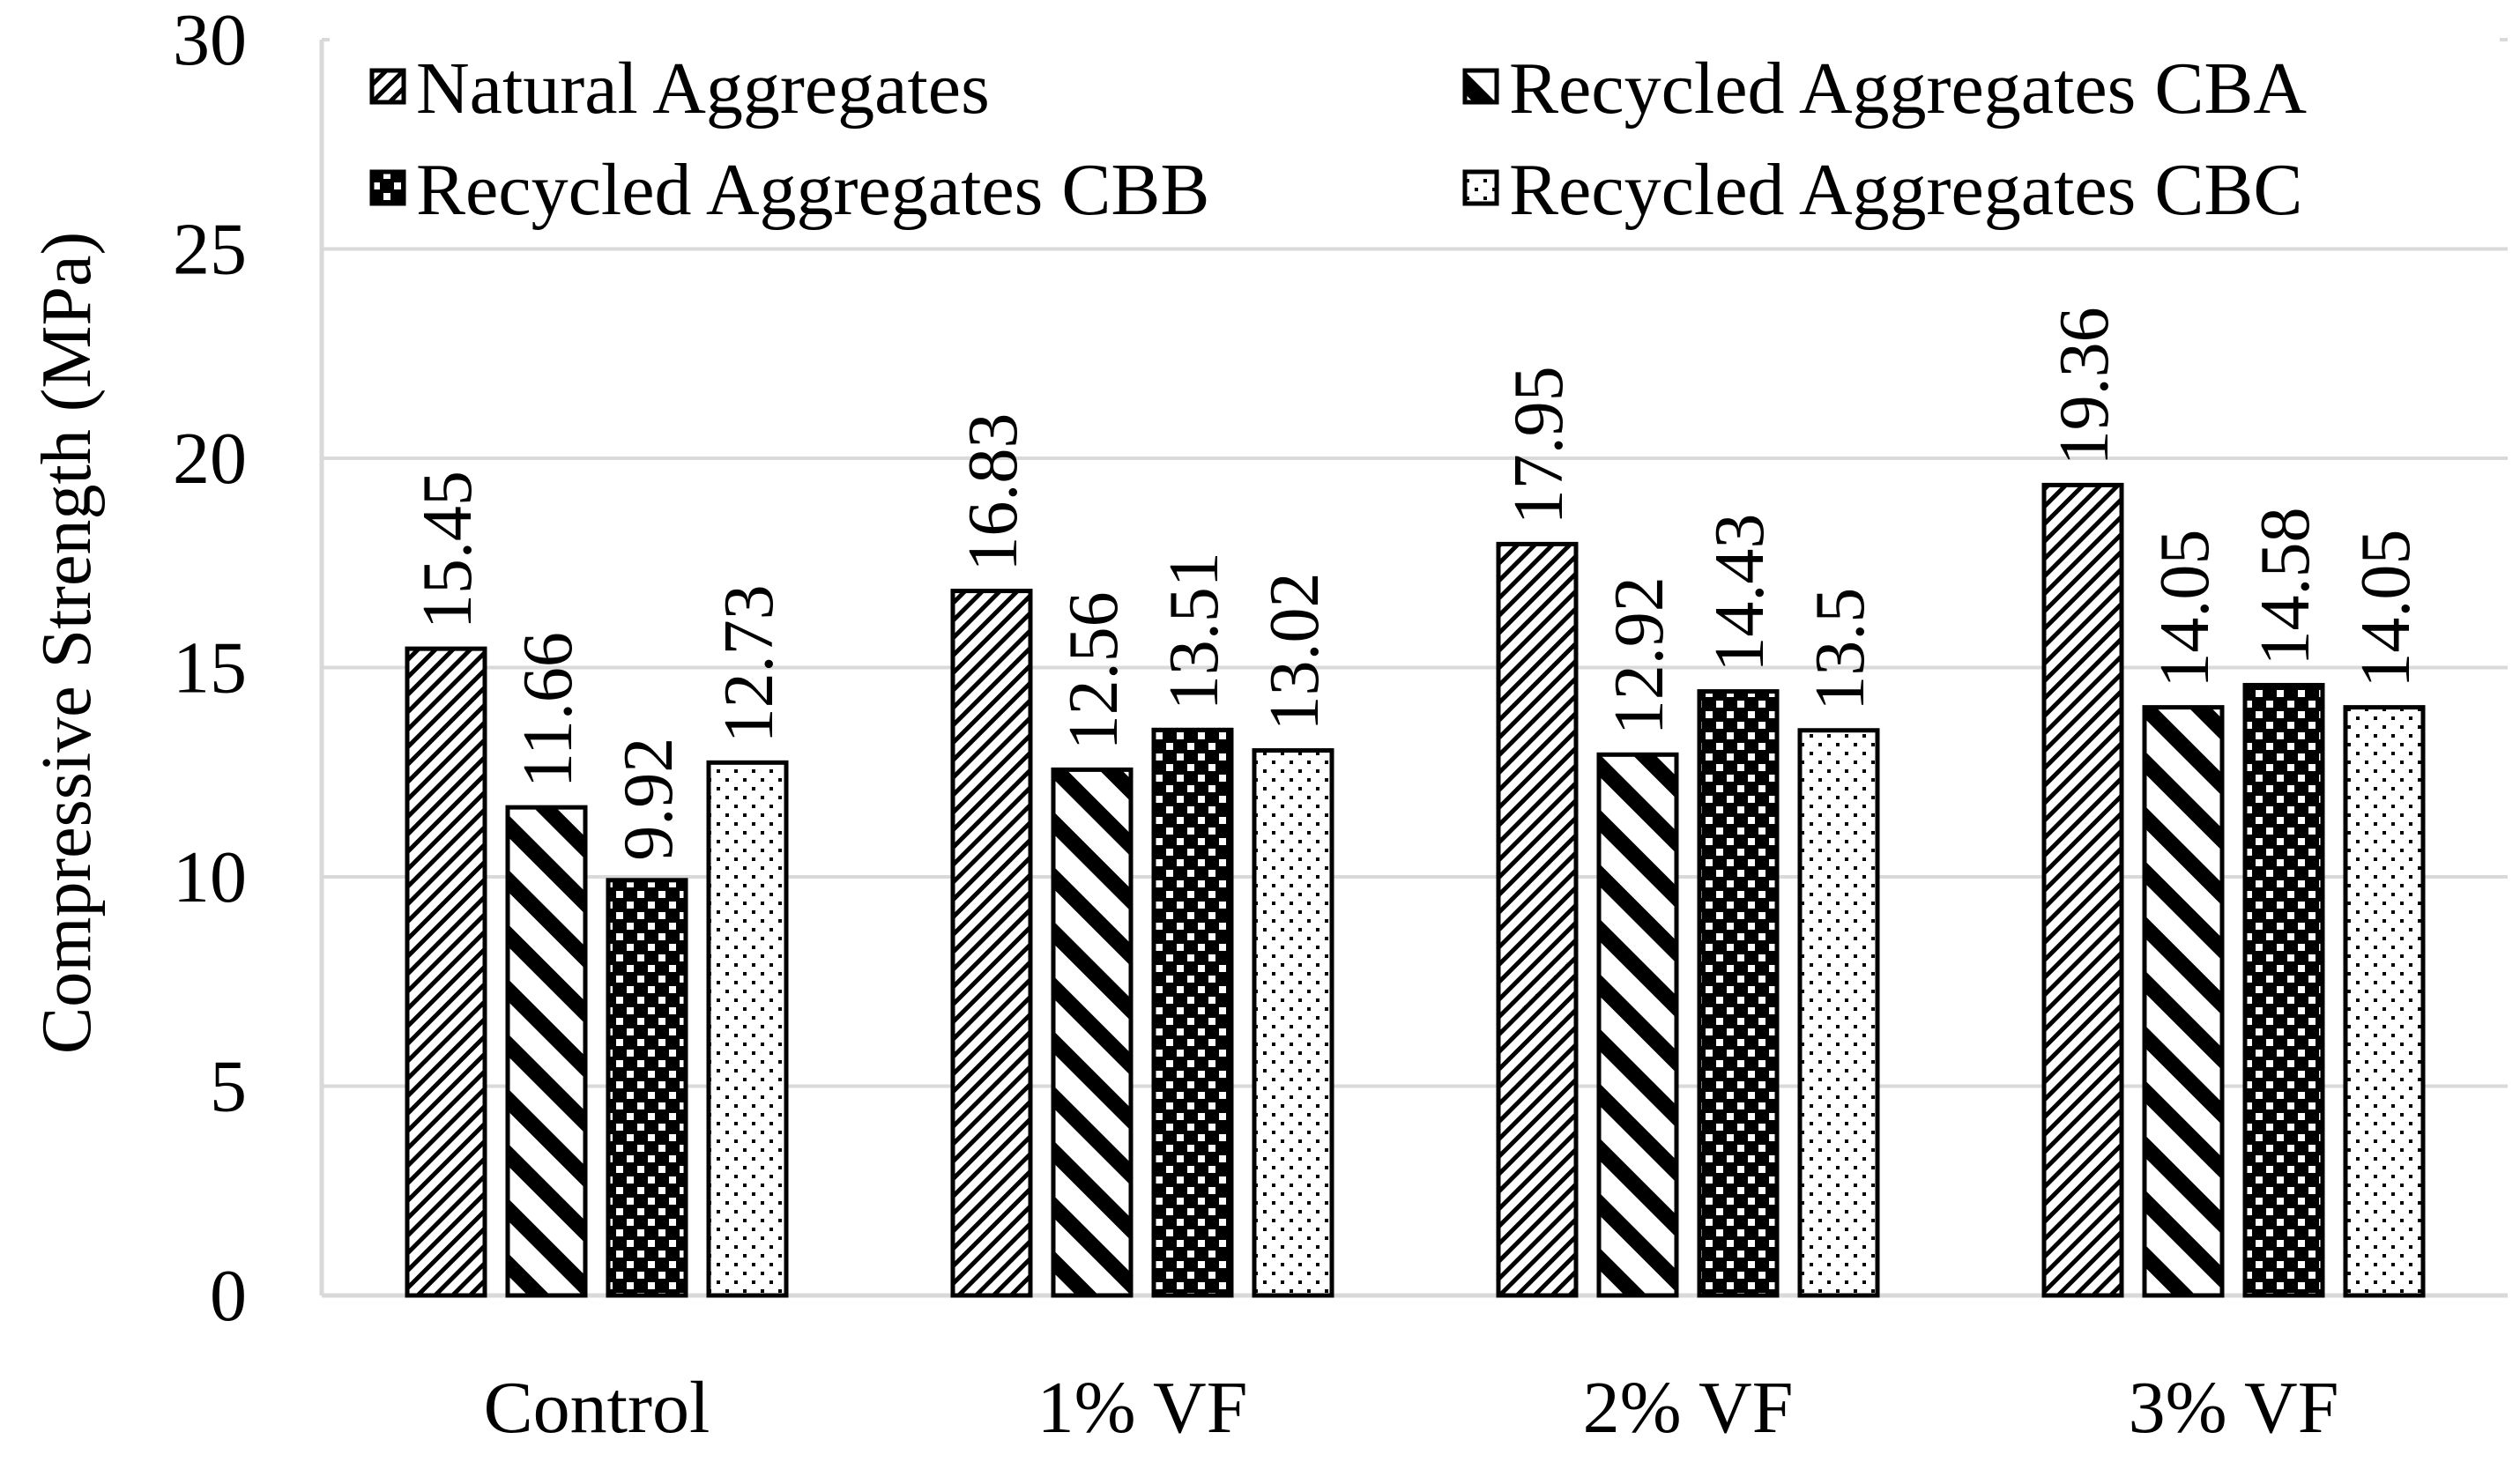 Image resolution: width=2520 pixels, height=1462 pixels. What do you see at coordinates (67, 643) in the screenshot?
I see `y-axis-title: Compressive Strength (MPa)` at bounding box center [67, 643].